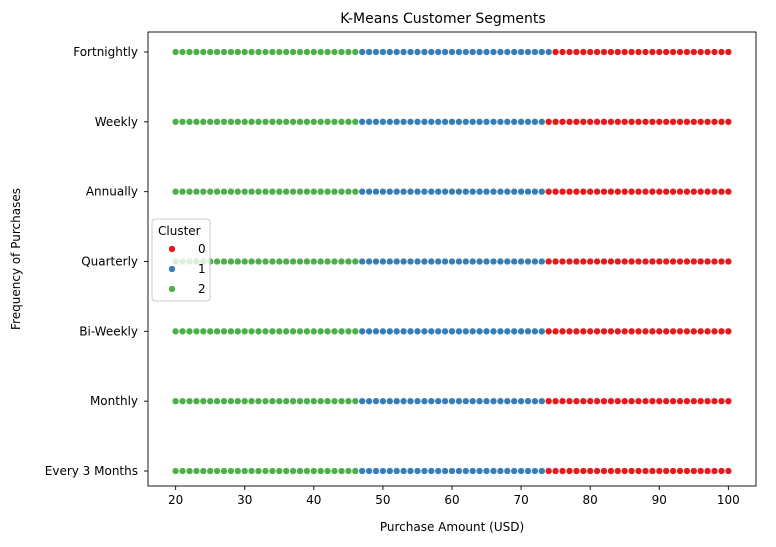  I want to click on y-tick-label: Weekly, so click(116, 122).